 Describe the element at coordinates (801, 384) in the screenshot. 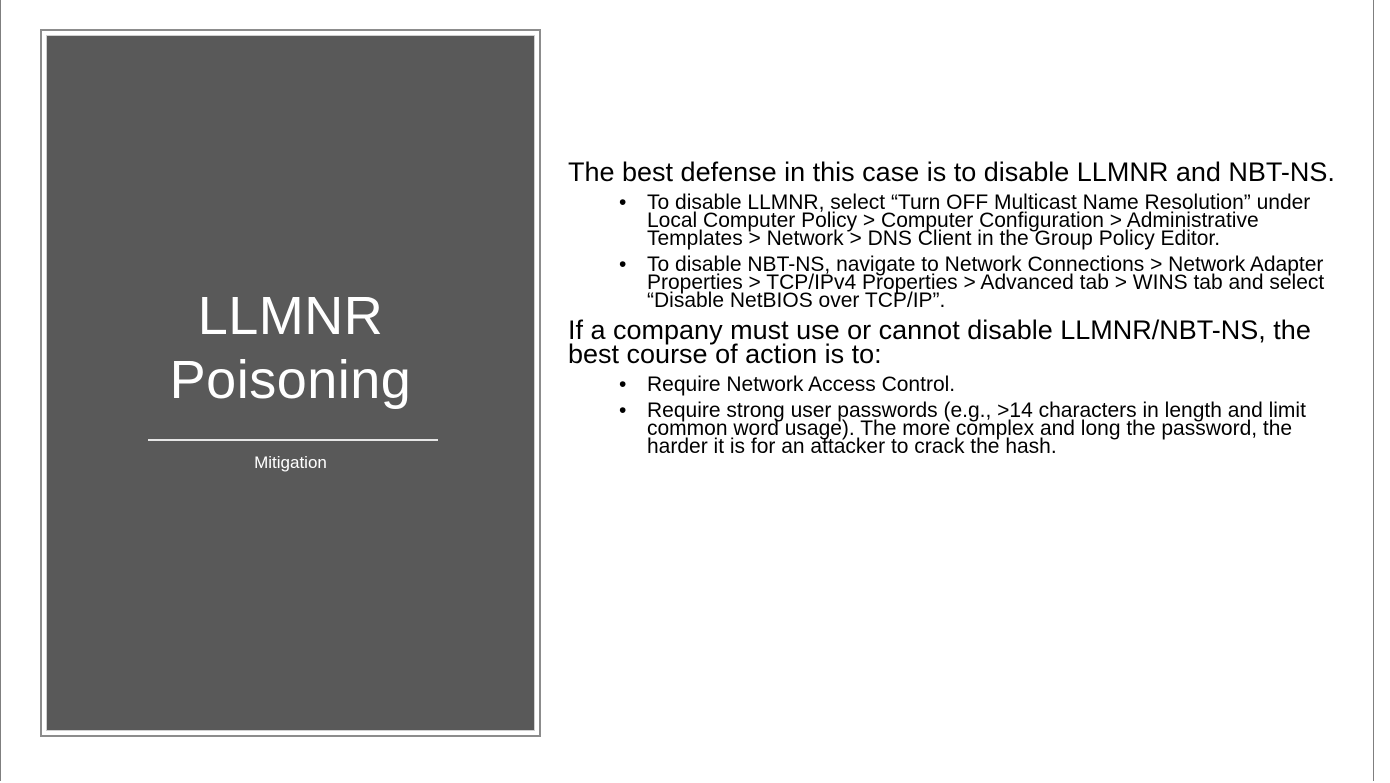

I see `bullet-text: Require Network Access Control.` at that location.